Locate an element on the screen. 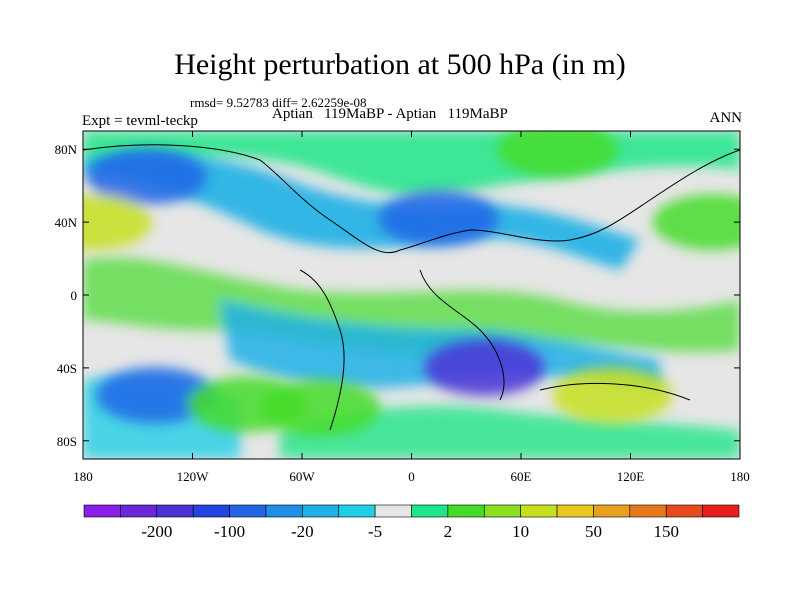 The width and height of the screenshot is (800, 600). y-tick-label: 40S is located at coordinates (67, 368).